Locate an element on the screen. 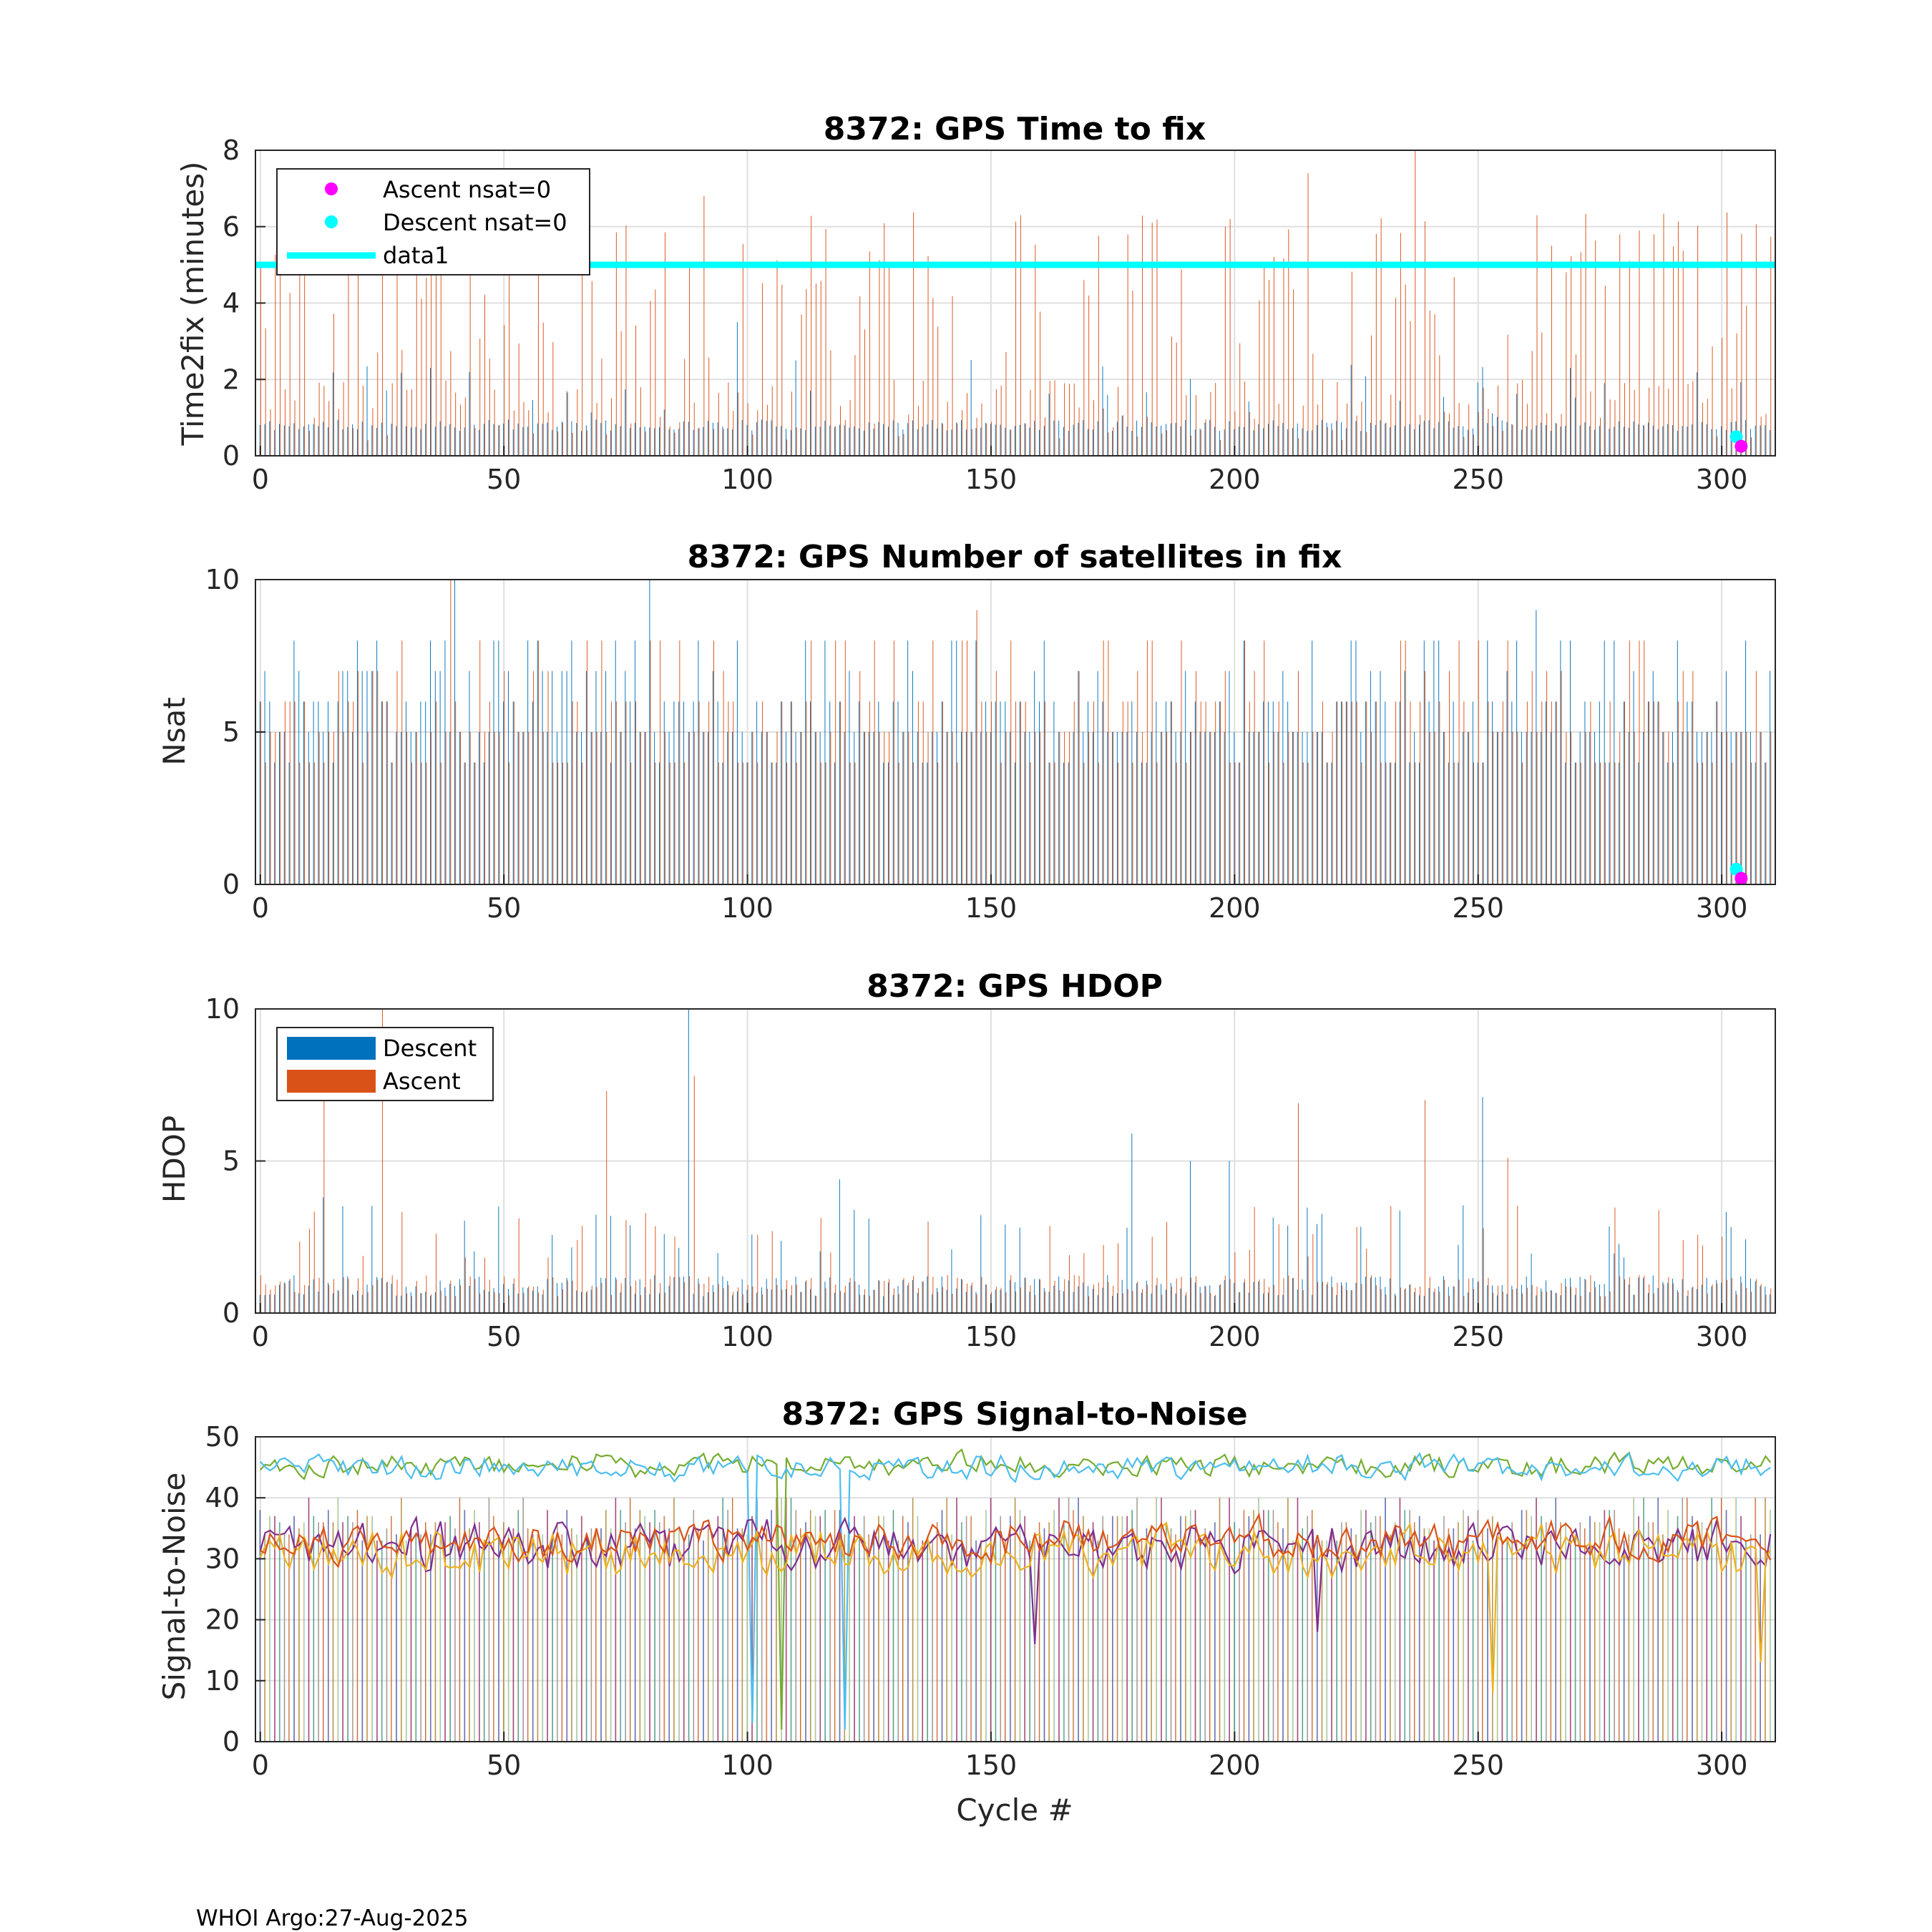 This screenshot has width=1932, height=1932. time2fix-xtick-label: 0 is located at coordinates (260, 479).